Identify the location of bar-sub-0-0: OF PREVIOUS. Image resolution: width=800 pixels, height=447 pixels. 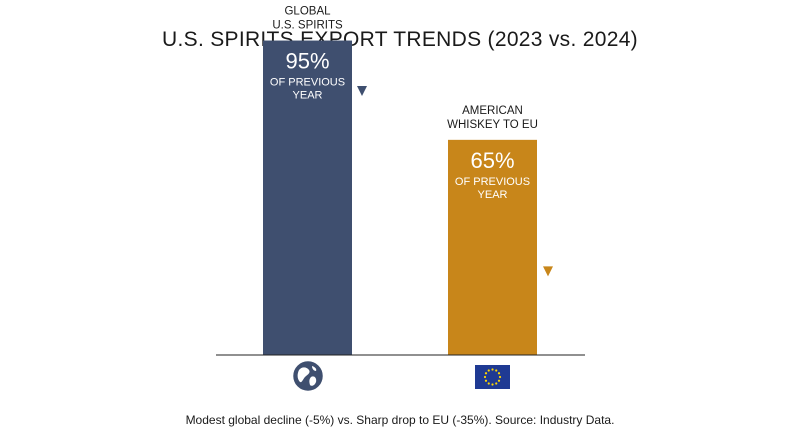
(307, 83).